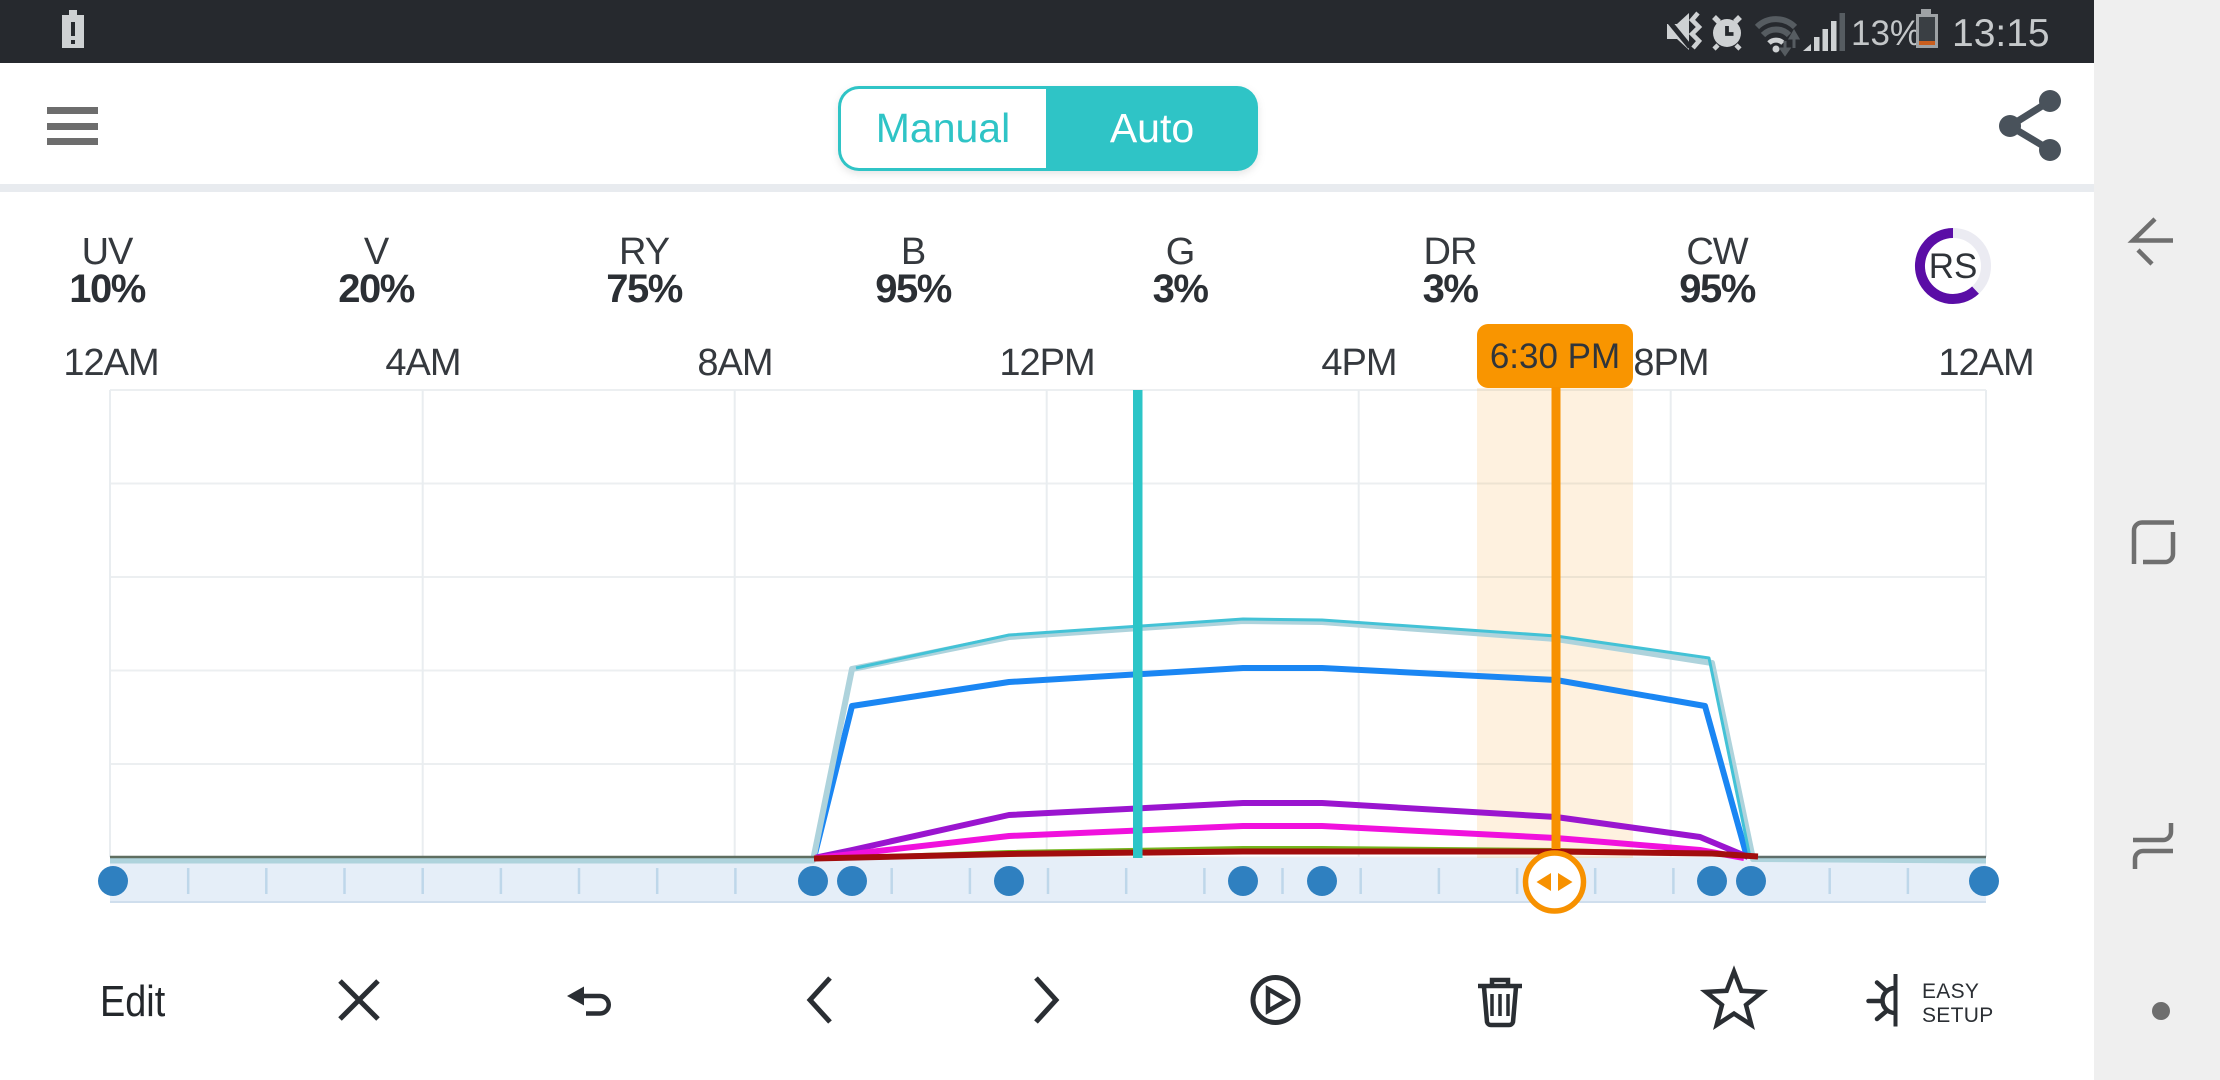  What do you see at coordinates (1886, 33) in the screenshot?
I see `svg-text: 13%` at bounding box center [1886, 33].